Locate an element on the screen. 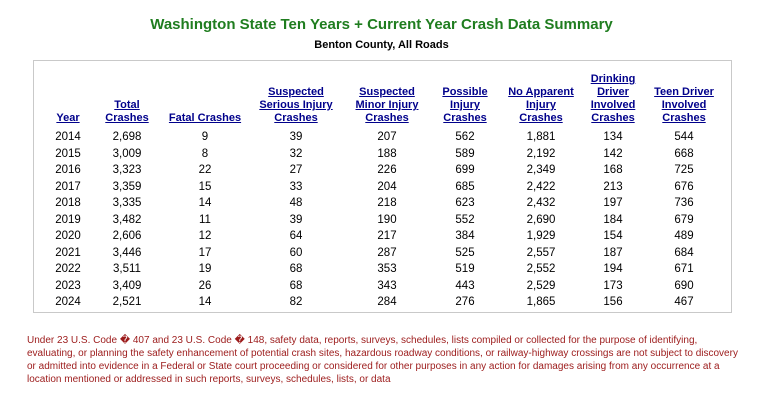  value-cell: 384 is located at coordinates (465, 236).